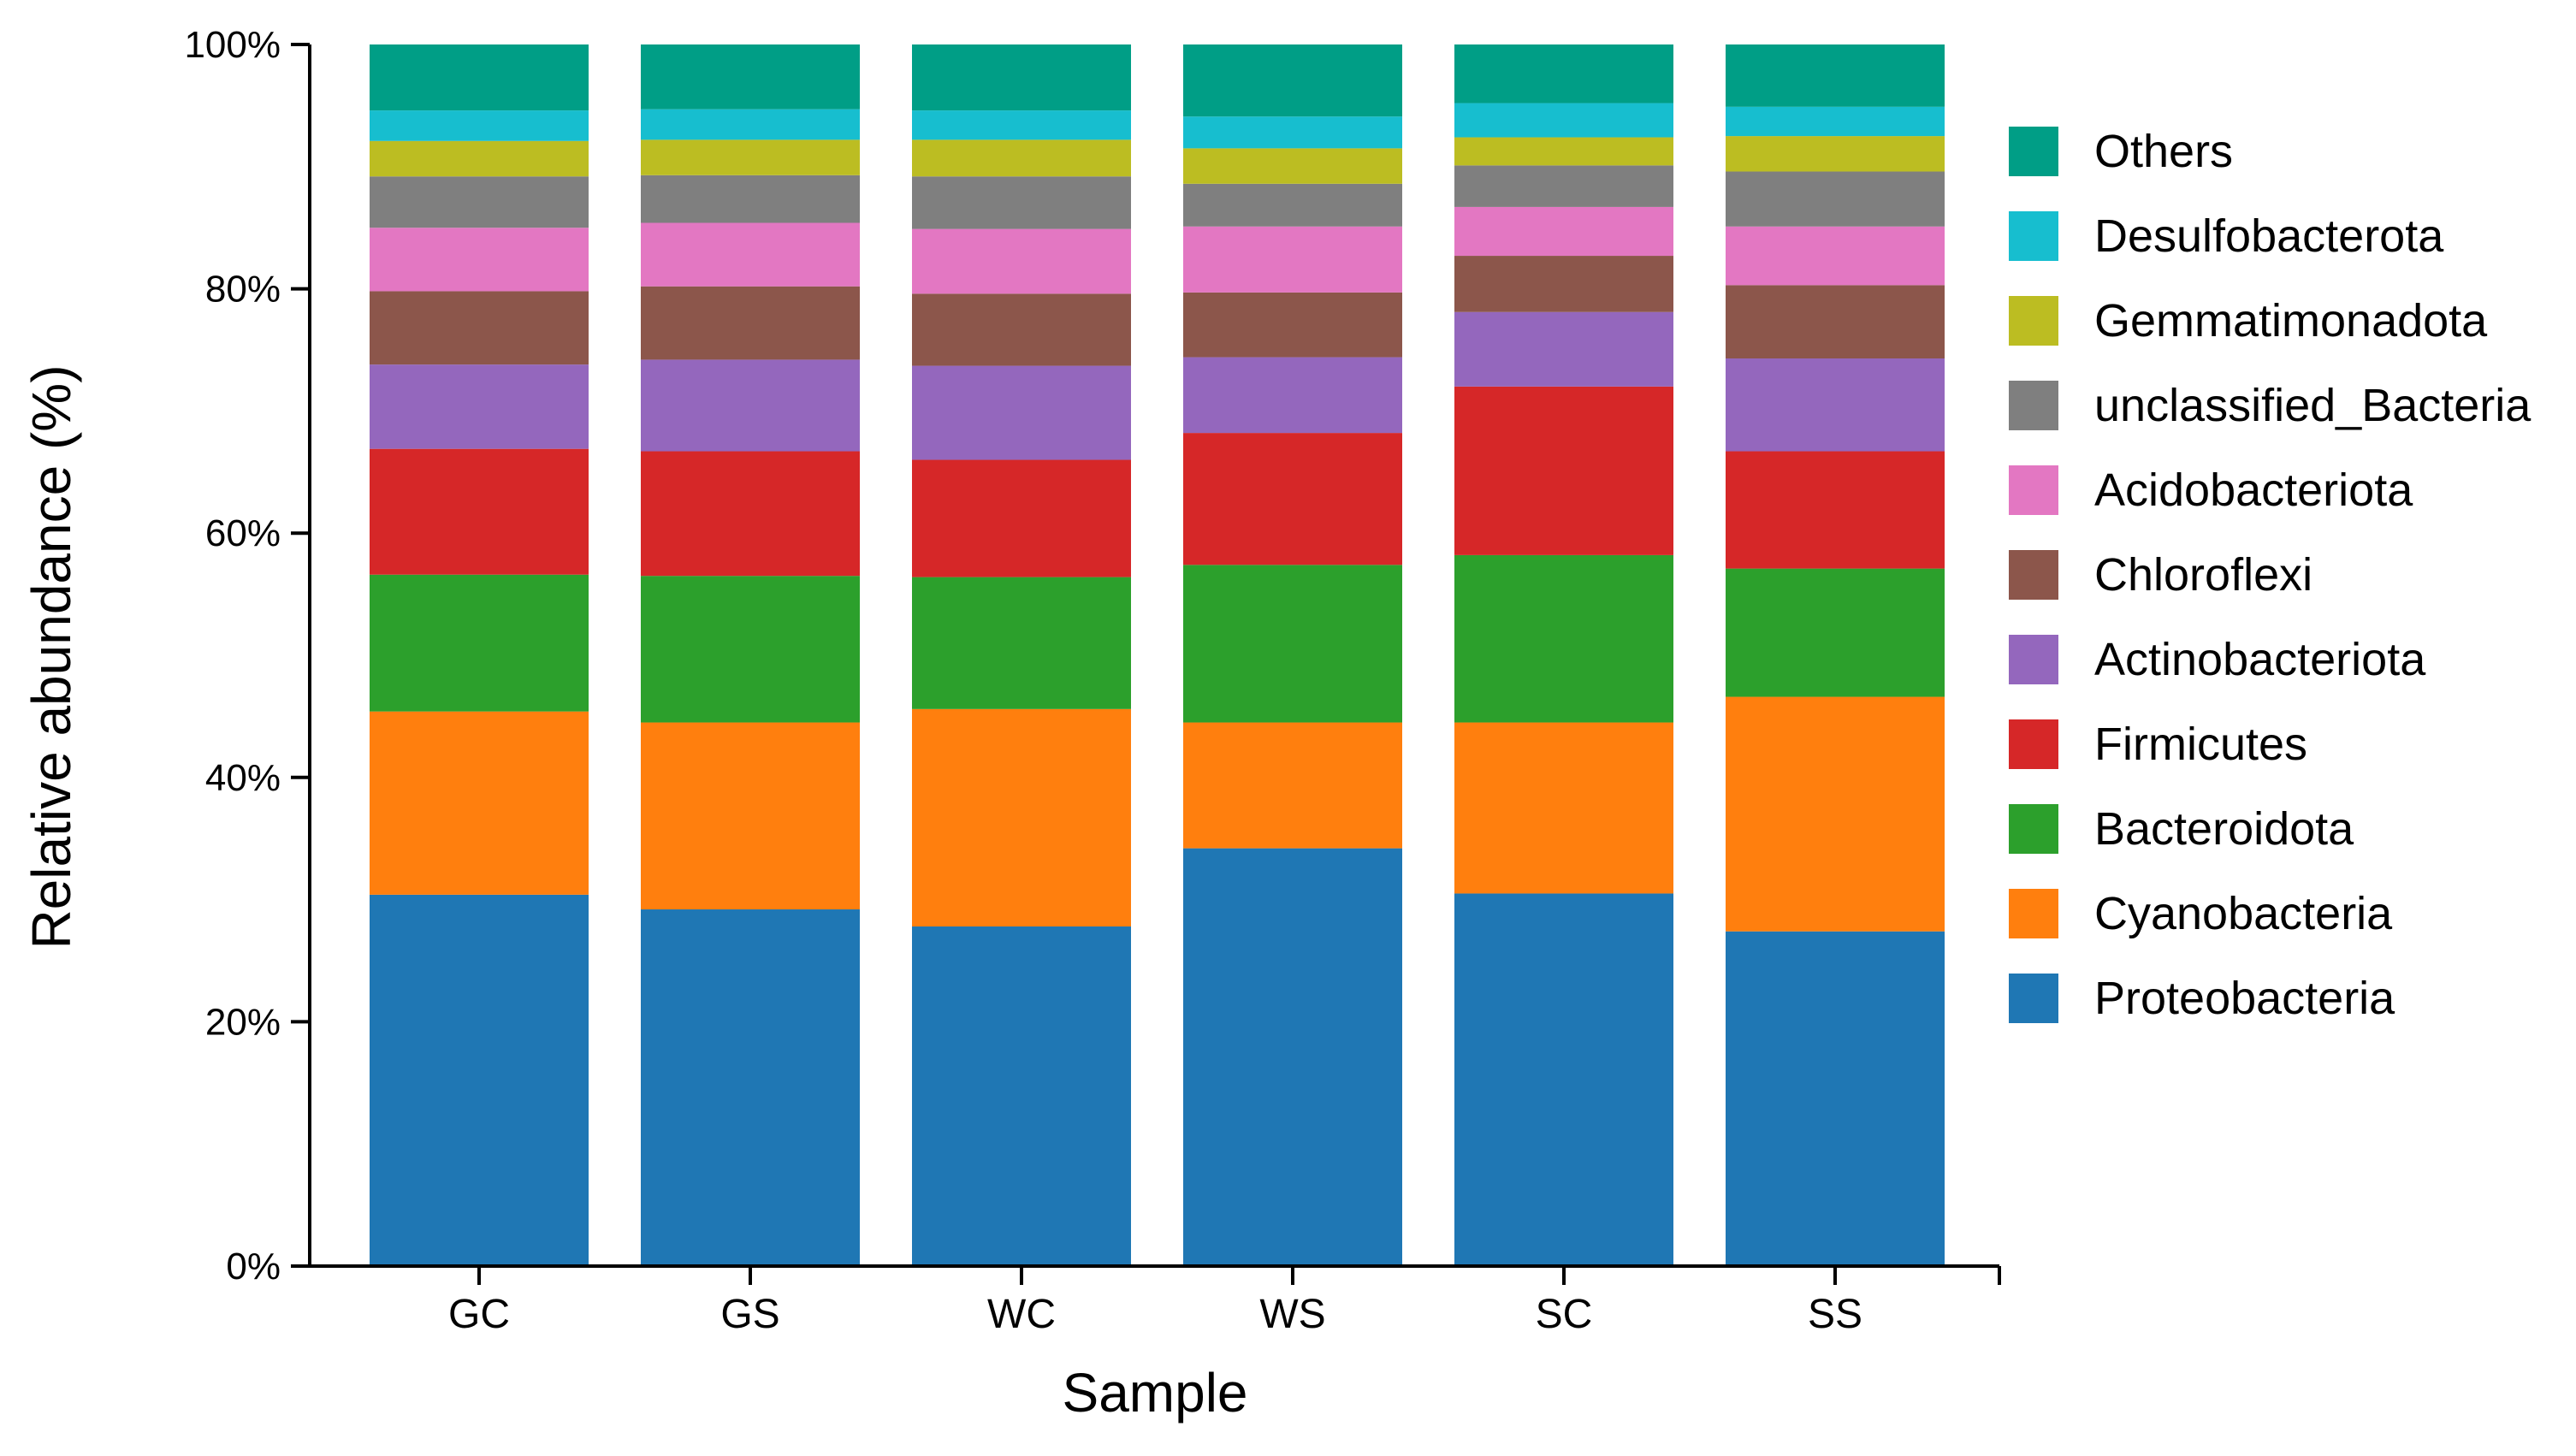 The width and height of the screenshot is (2576, 1456). Describe the element at coordinates (1022, 261) in the screenshot. I see `bar-segment-wc-acidobacteriota` at that location.